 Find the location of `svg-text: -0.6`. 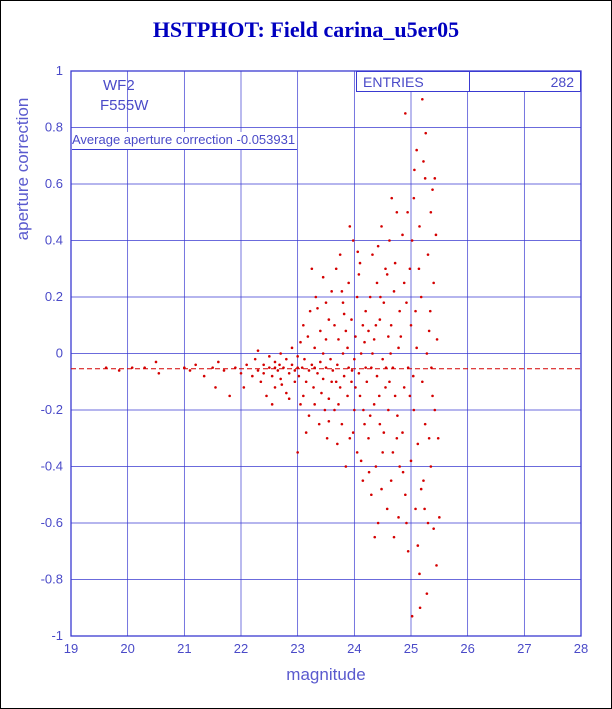

svg-text: -0.6 is located at coordinates (52, 522).